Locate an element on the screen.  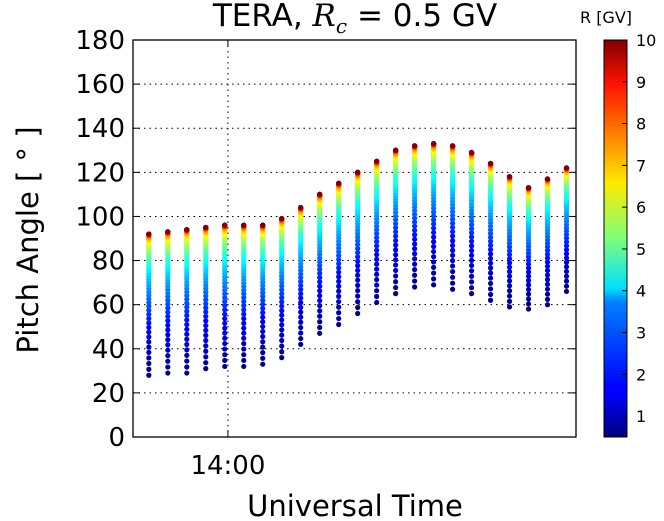
colorbar-tick-label: 8 is located at coordinates (641, 124).